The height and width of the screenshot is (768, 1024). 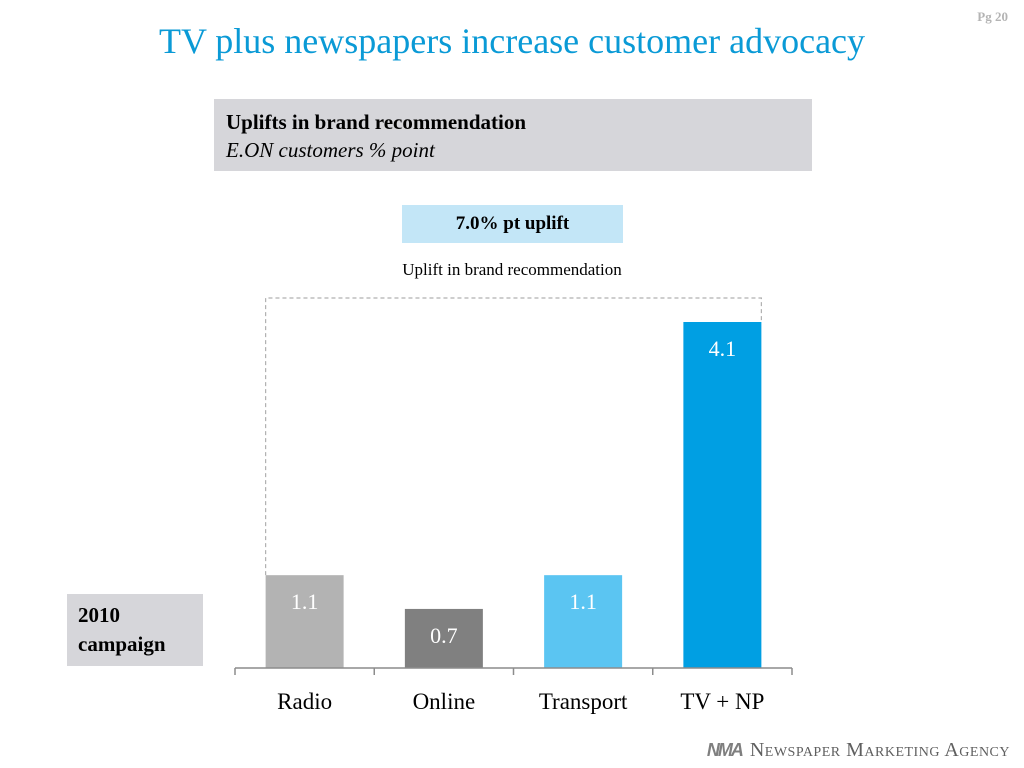 What do you see at coordinates (583, 701) in the screenshot?
I see `x-tick-label: Transport` at bounding box center [583, 701].